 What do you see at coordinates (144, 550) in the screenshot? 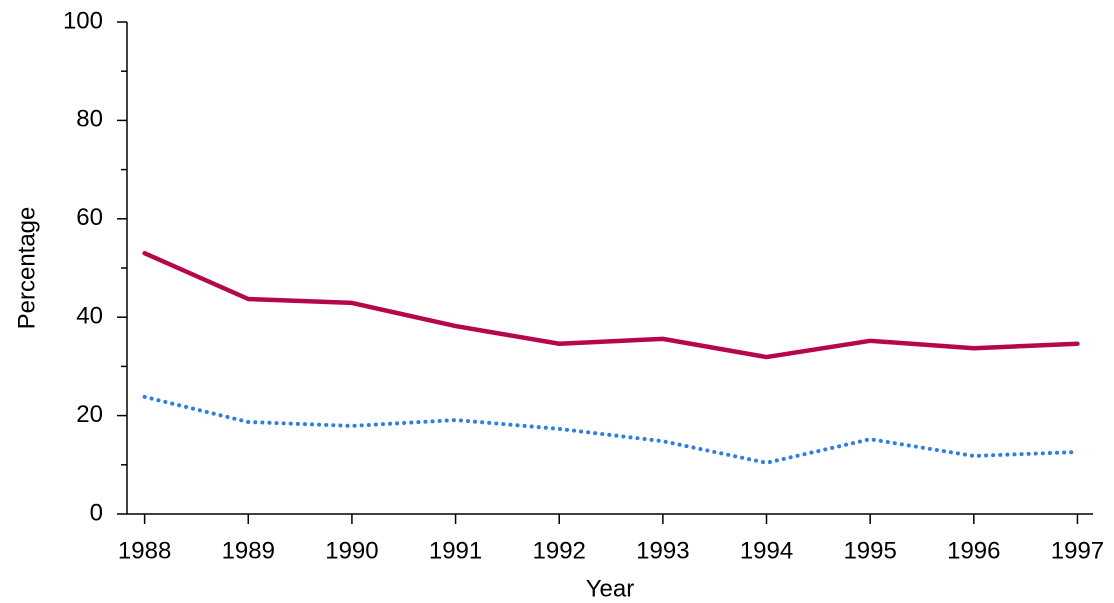
I see `x-tick-label: 1988` at bounding box center [144, 550].